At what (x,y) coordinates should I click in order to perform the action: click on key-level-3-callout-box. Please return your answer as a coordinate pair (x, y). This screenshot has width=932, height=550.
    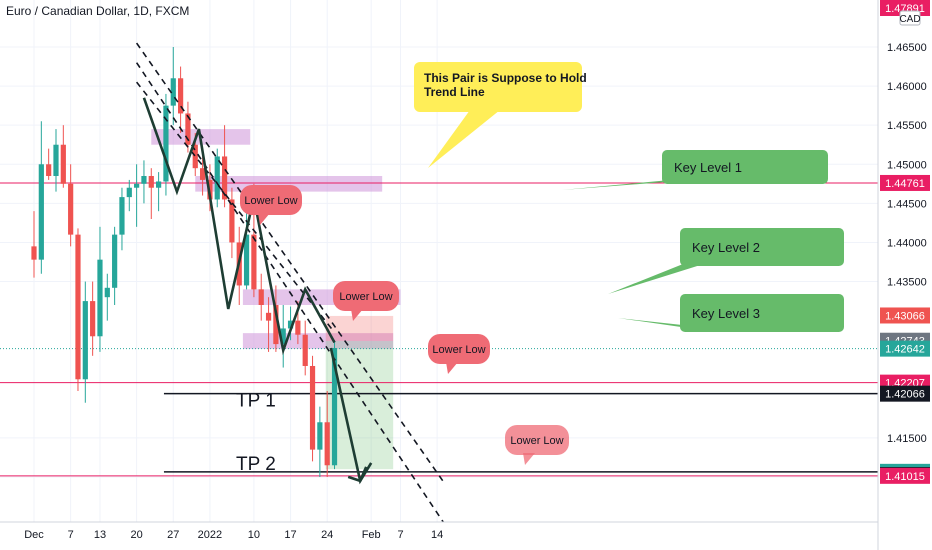
    Looking at the image, I should click on (762, 313).